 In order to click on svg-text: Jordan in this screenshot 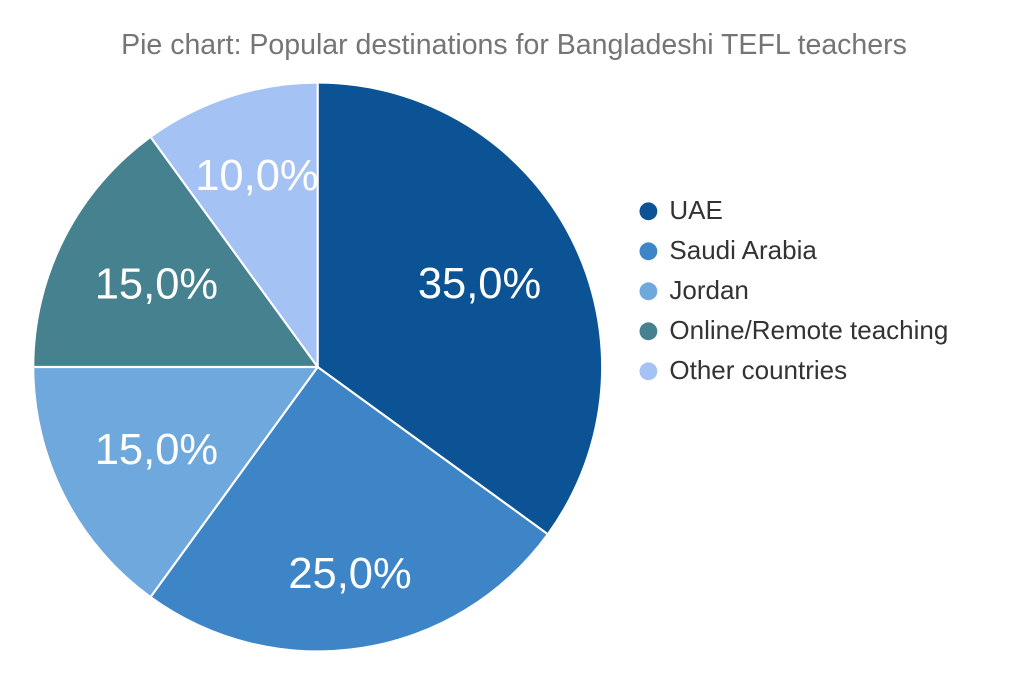, I will do `click(709, 290)`.